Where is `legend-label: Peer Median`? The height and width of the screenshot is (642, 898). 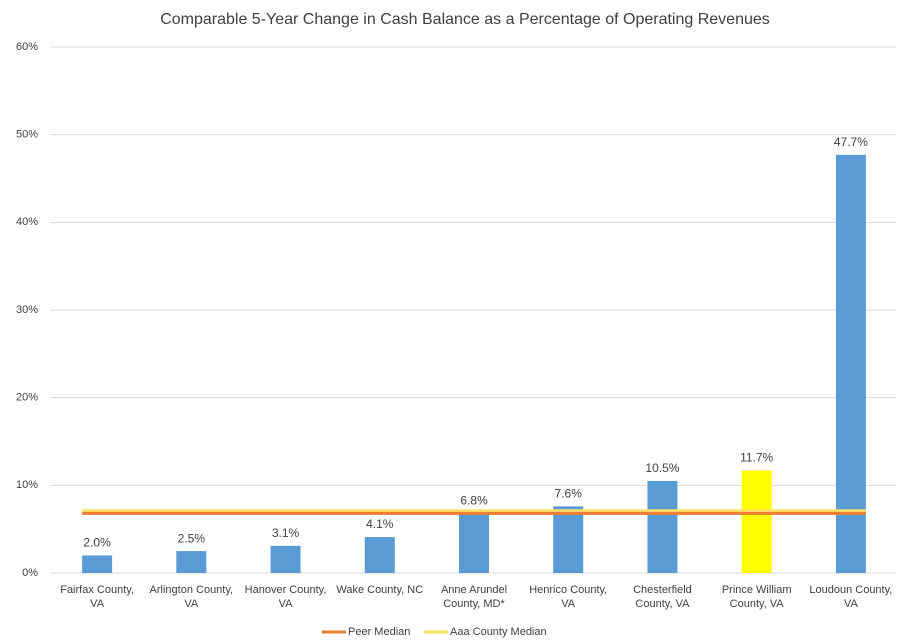 legend-label: Peer Median is located at coordinates (379, 632).